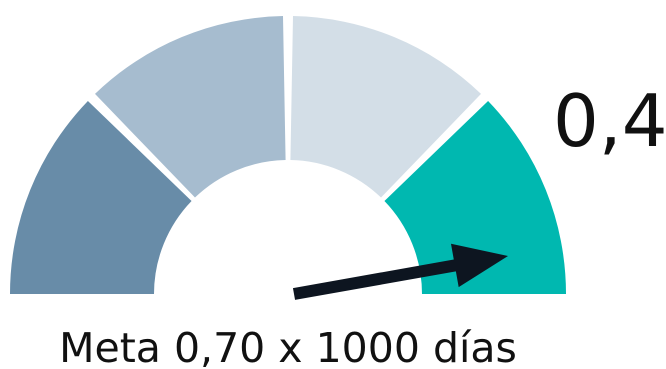 The width and height of the screenshot is (666, 369). I want to click on gauge-needle, so click(400, 271).